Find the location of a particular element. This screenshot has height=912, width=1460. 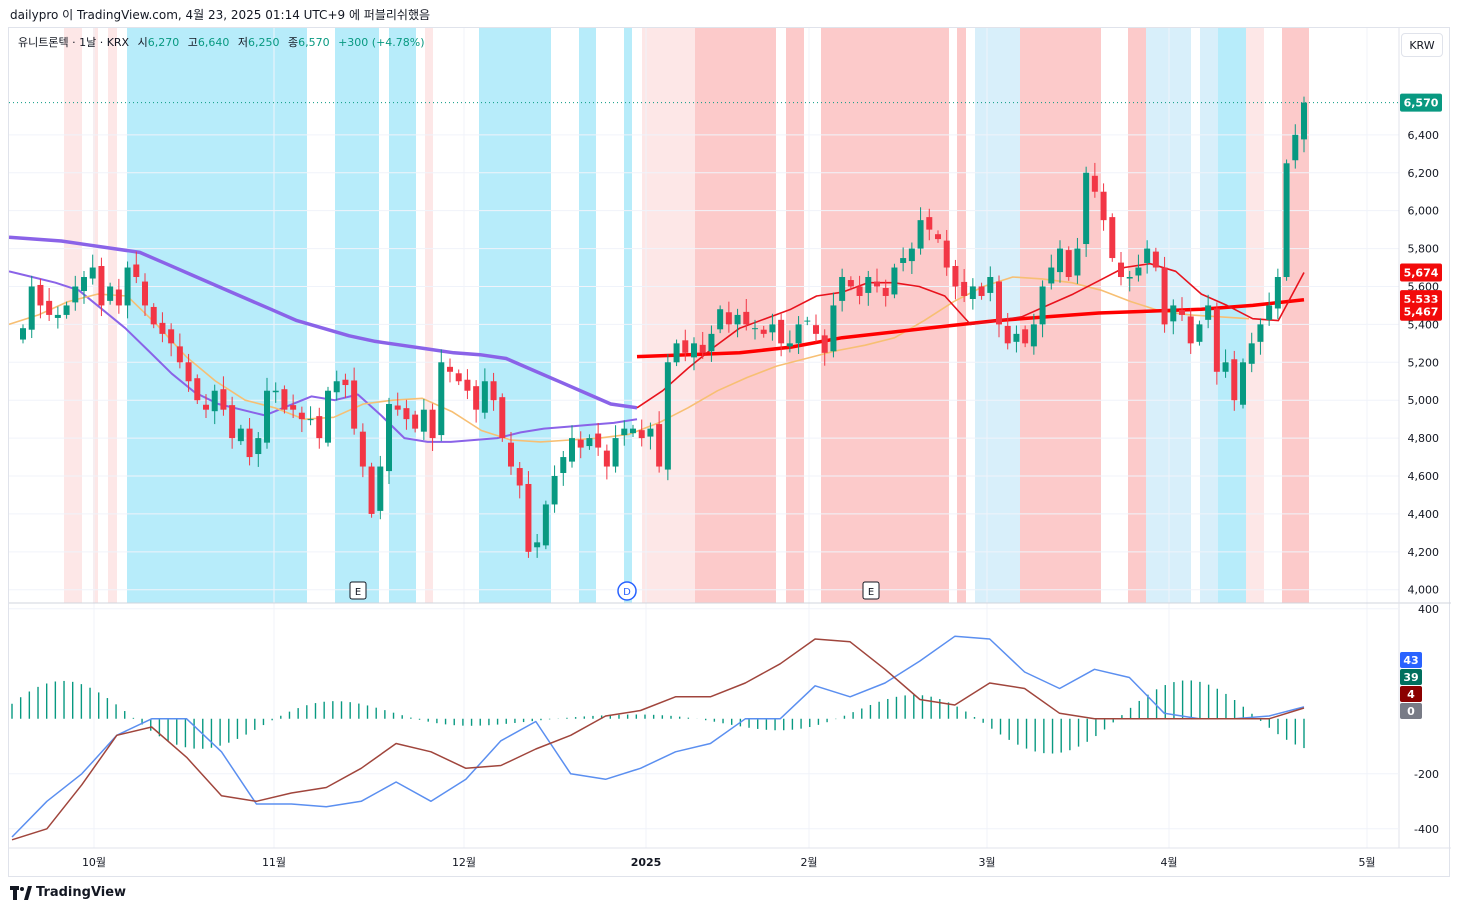

close-label: 종 is located at coordinates (293, 42).